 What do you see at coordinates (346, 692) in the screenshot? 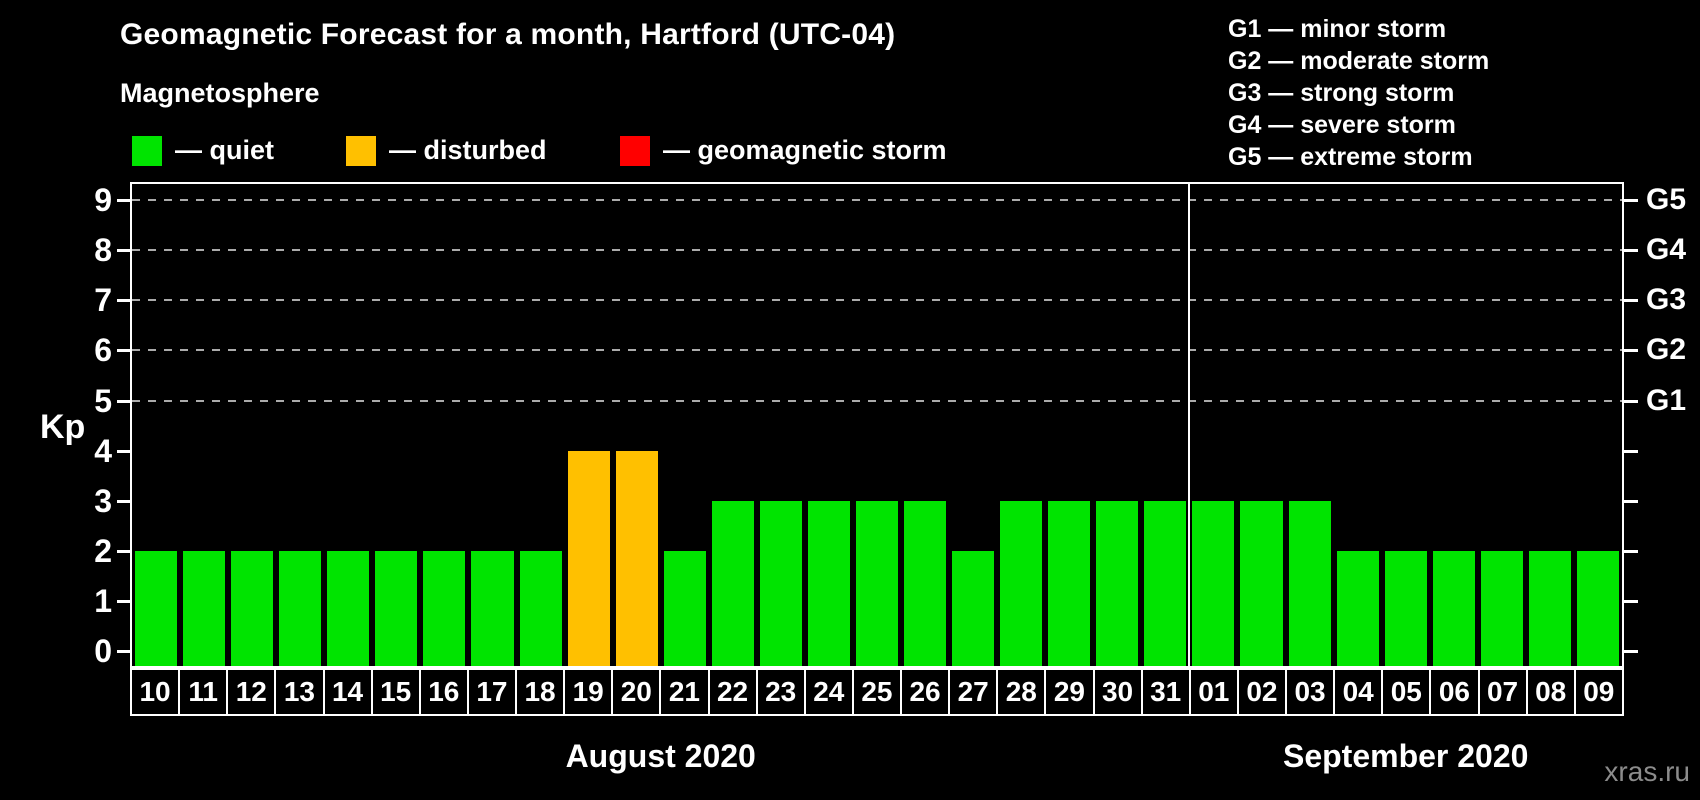
I see `date-cell-14: 14` at bounding box center [346, 692].